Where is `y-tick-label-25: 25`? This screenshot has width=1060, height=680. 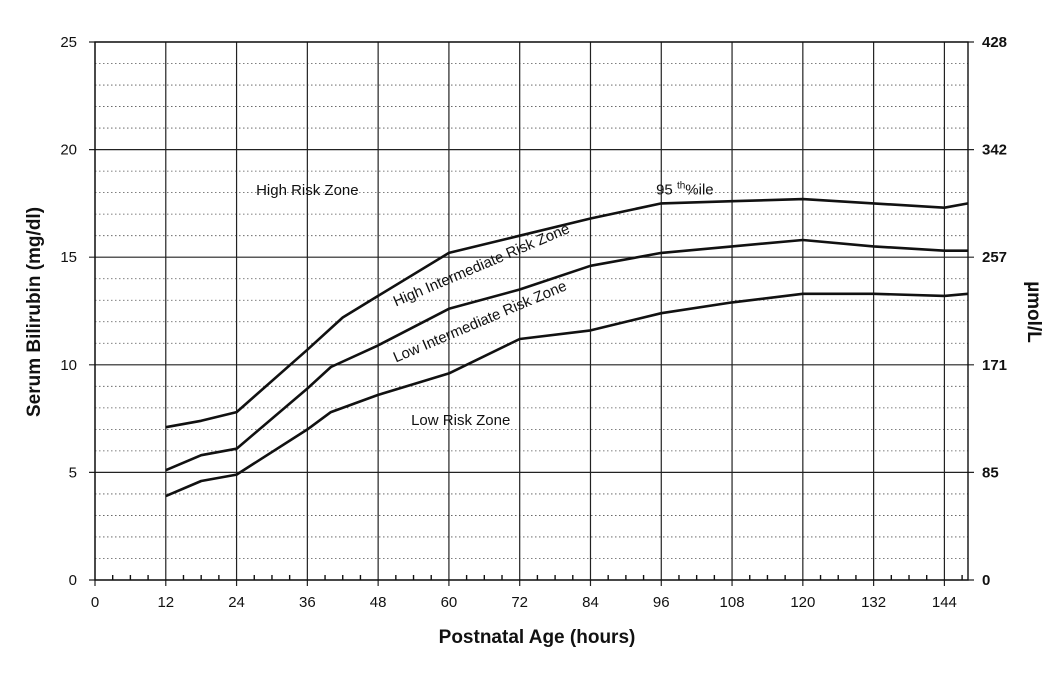
y-tick-label-25: 25 is located at coordinates (68, 42).